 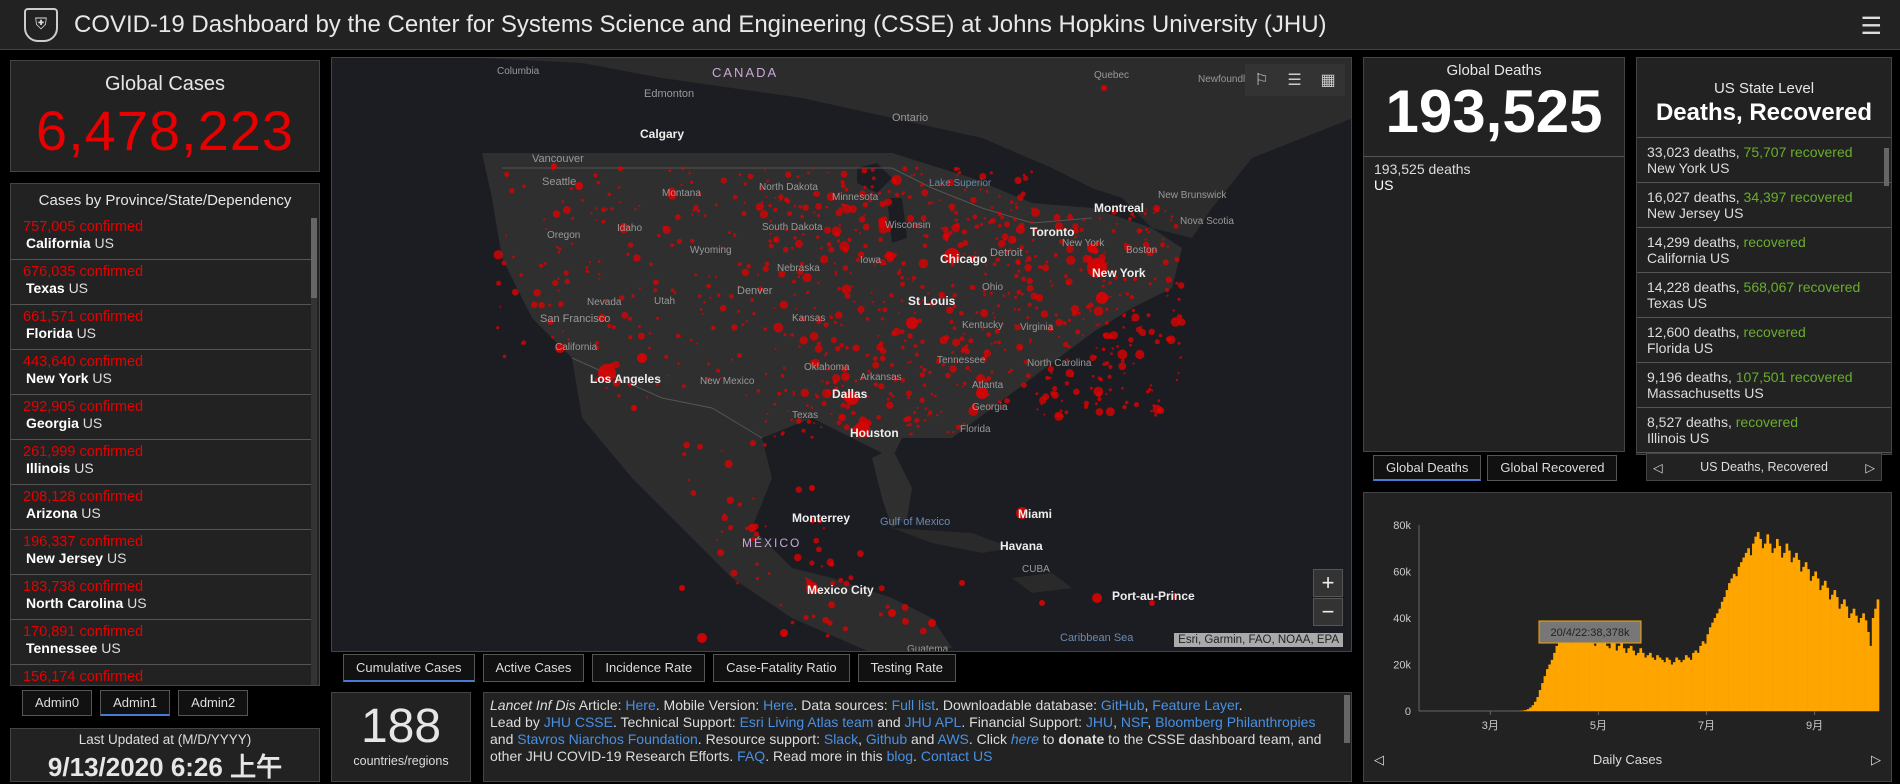 I want to click on slack-link: Slack, so click(x=841, y=739).